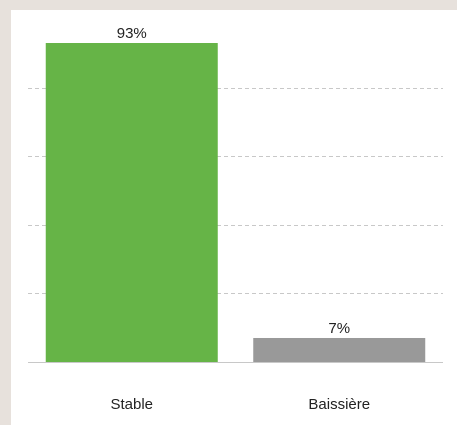 The height and width of the screenshot is (425, 457). Describe the element at coordinates (131, 404) in the screenshot. I see `category-label-1: Stable` at that location.